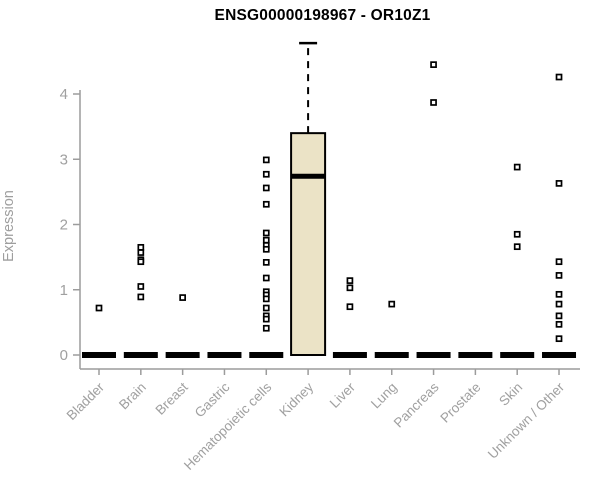 This screenshot has height=500, width=600. I want to click on collapsed-box-lung, so click(391, 355).